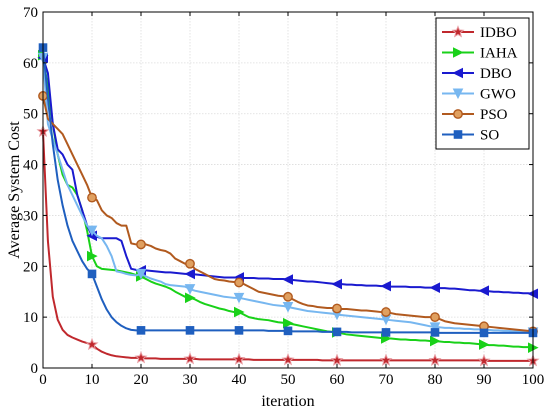 The width and height of the screenshot is (550, 413). Describe the element at coordinates (287, 401) in the screenshot. I see `x-axis-title: iteration` at that location.